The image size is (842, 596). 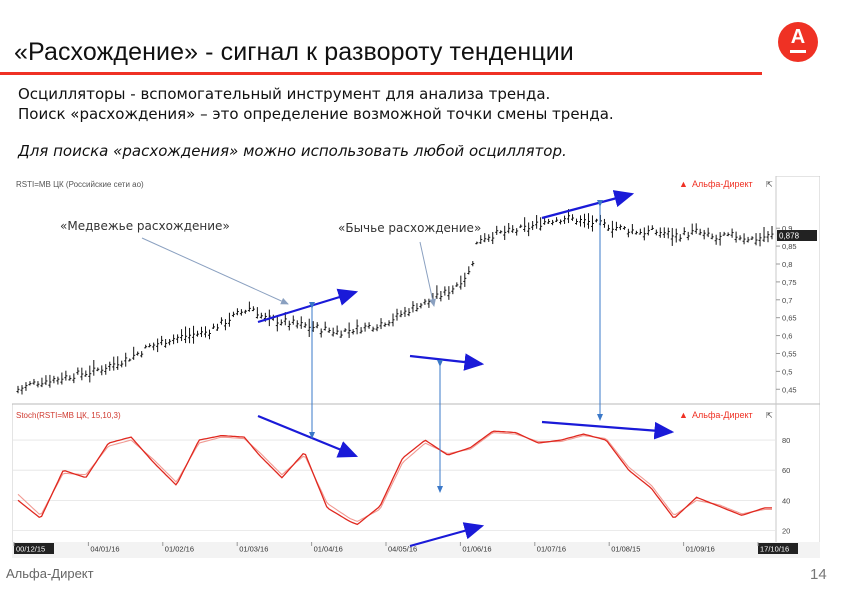 What do you see at coordinates (786, 530) in the screenshot?
I see `osc-tick-label: 20` at bounding box center [786, 530].